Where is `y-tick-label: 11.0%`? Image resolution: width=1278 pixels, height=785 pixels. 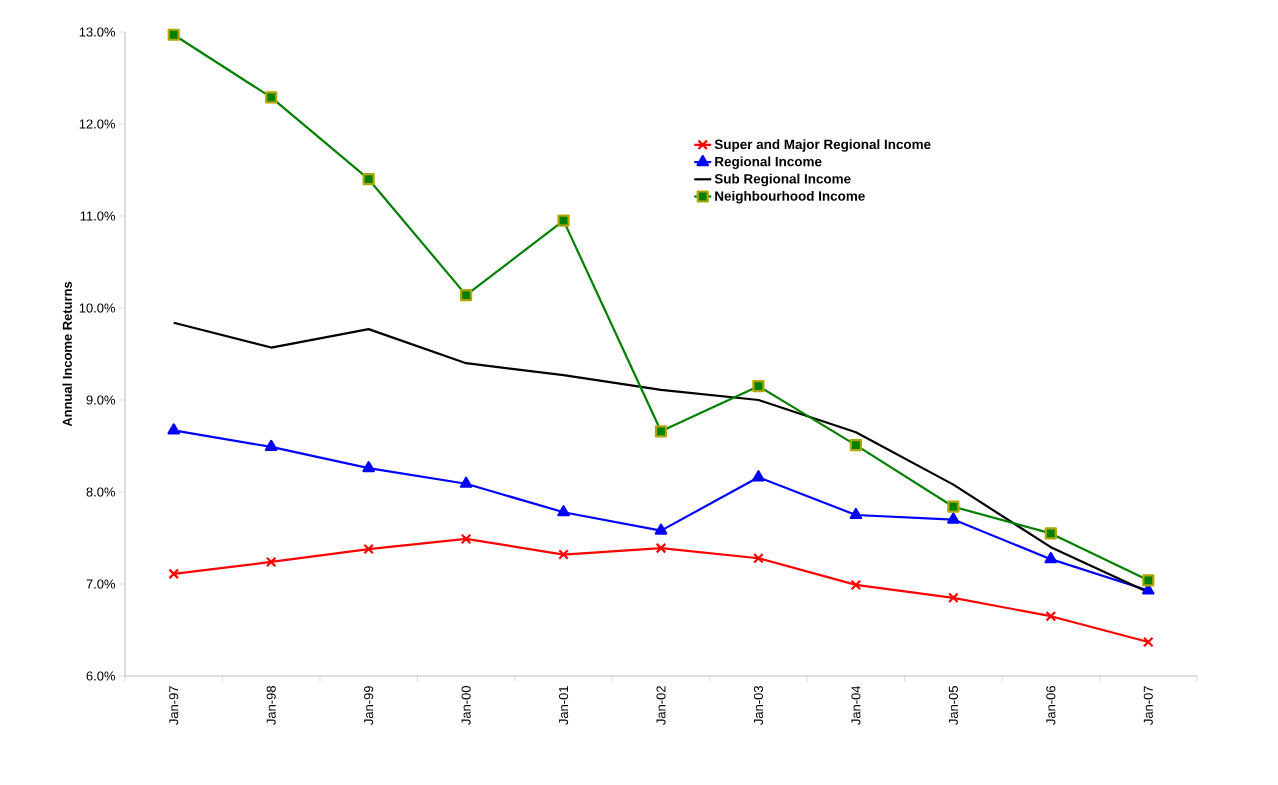
y-tick-label: 11.0% is located at coordinates (98, 216).